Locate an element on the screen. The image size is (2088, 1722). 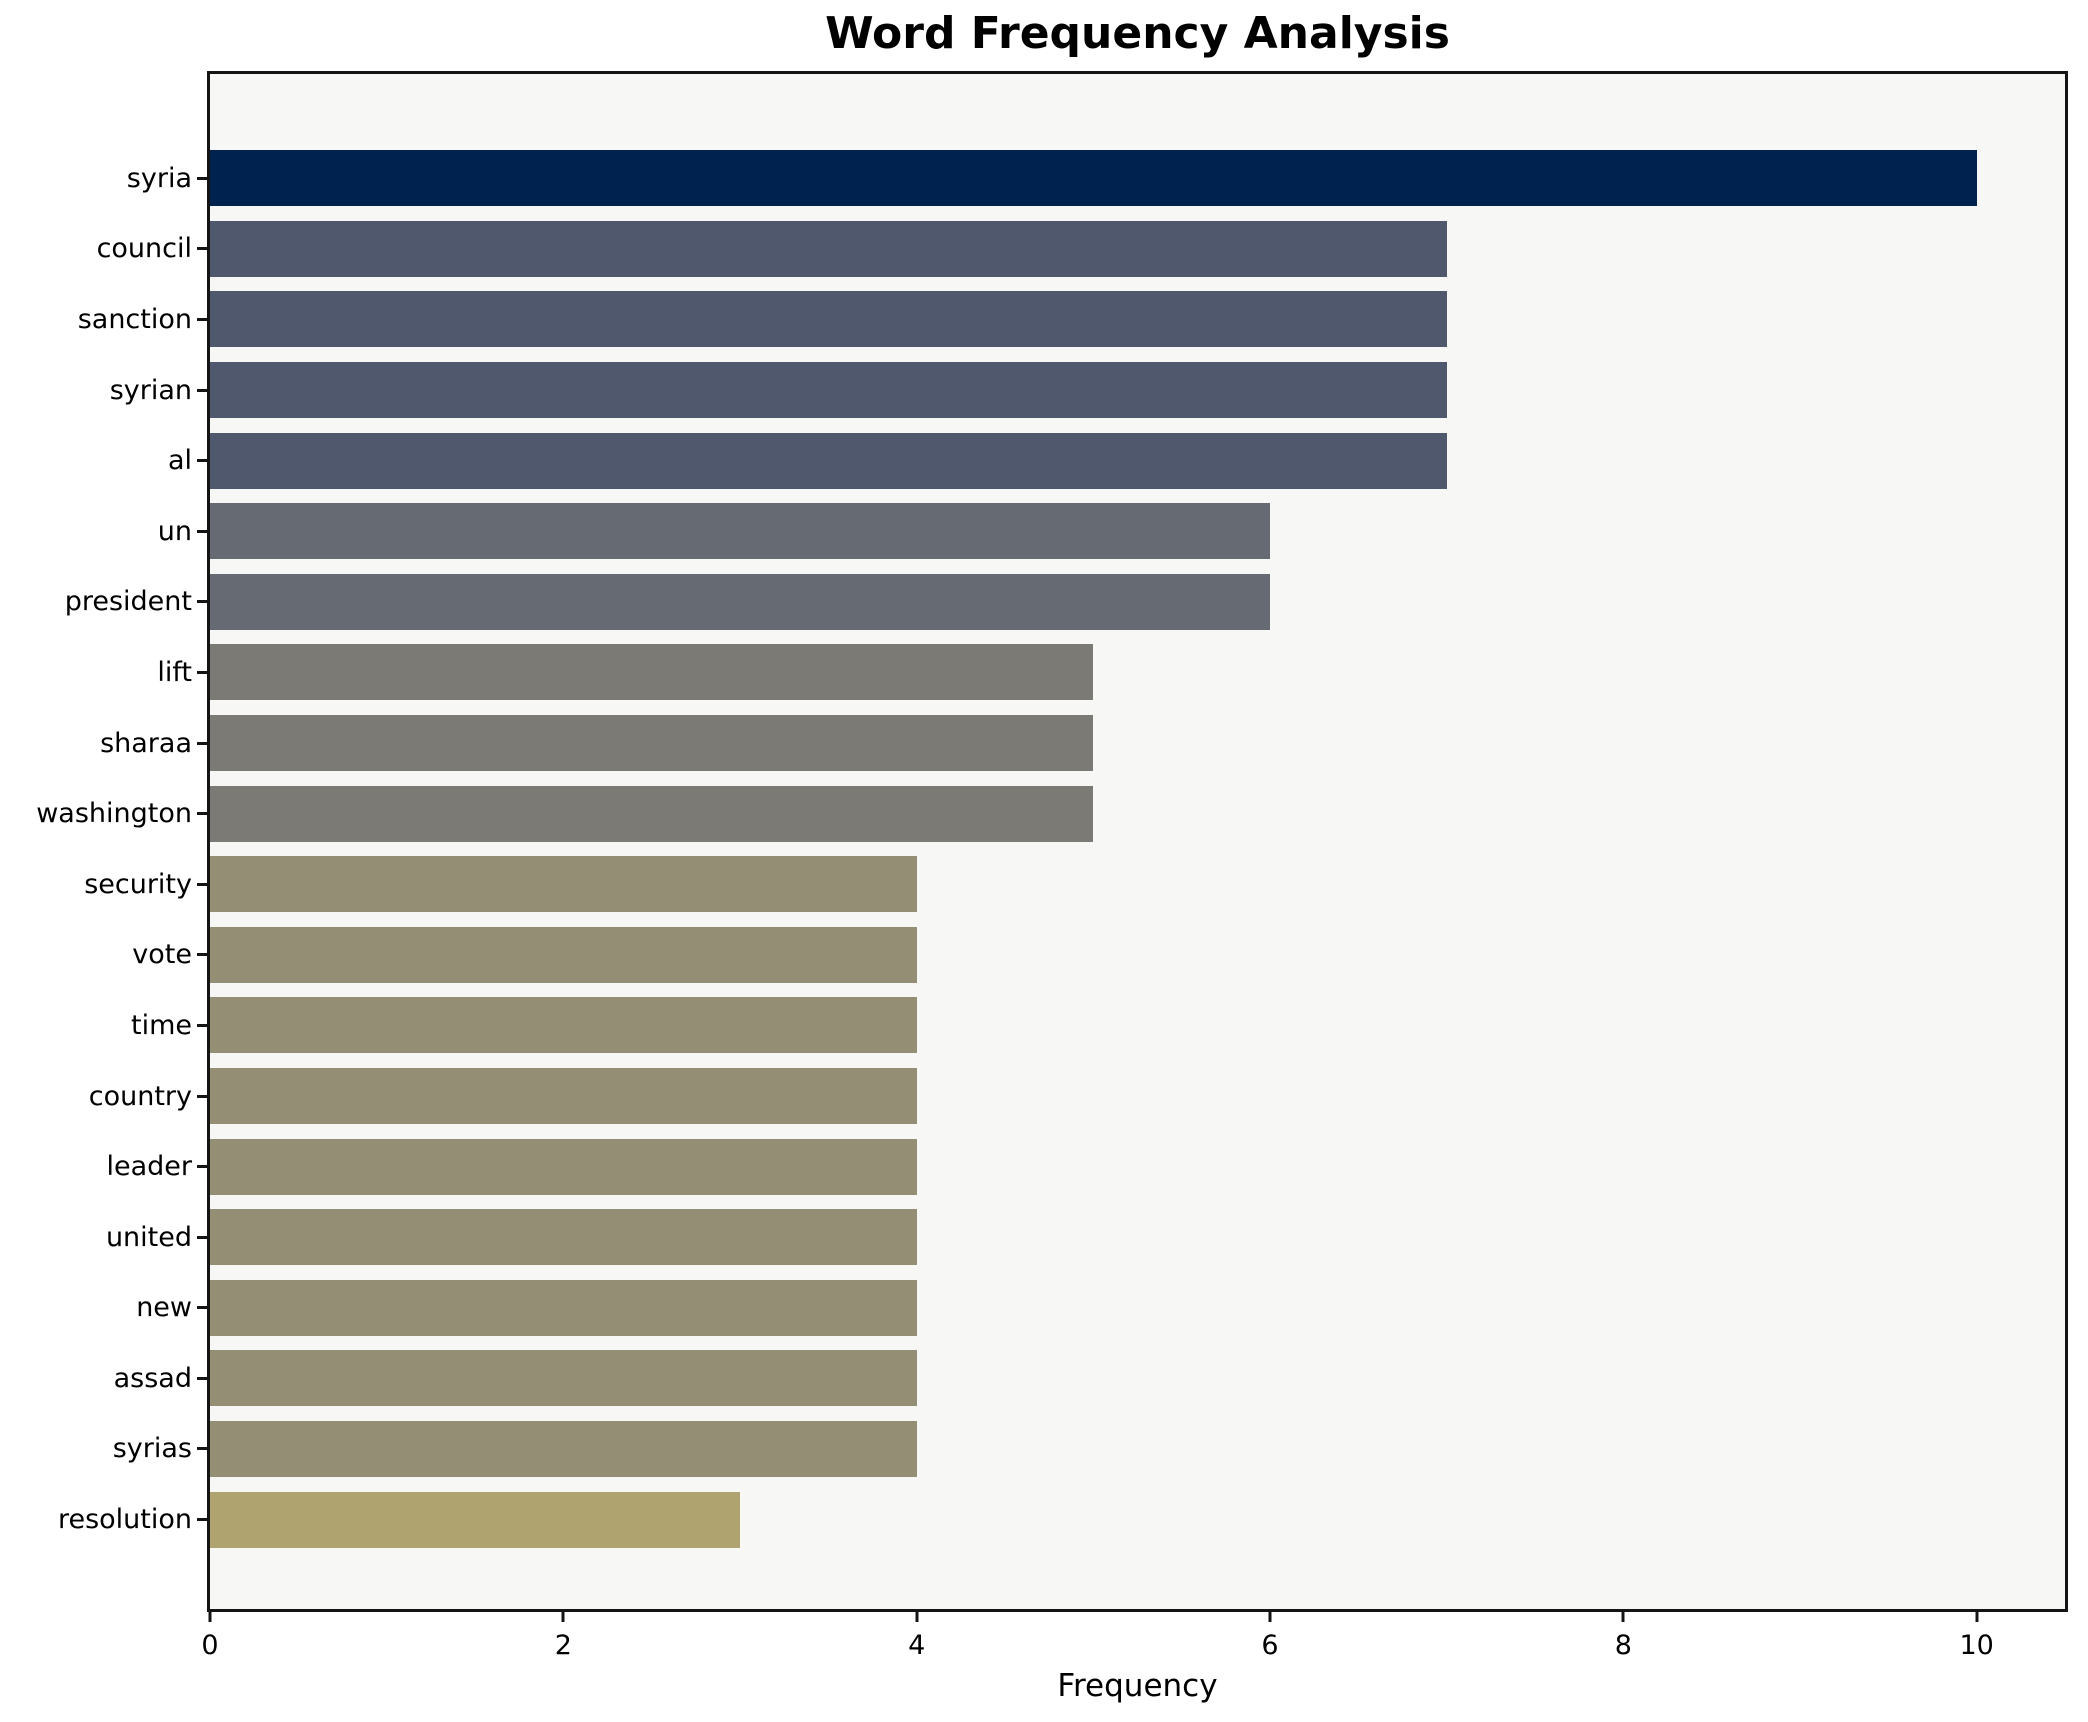
bar-row: country is located at coordinates (1077, 1096).